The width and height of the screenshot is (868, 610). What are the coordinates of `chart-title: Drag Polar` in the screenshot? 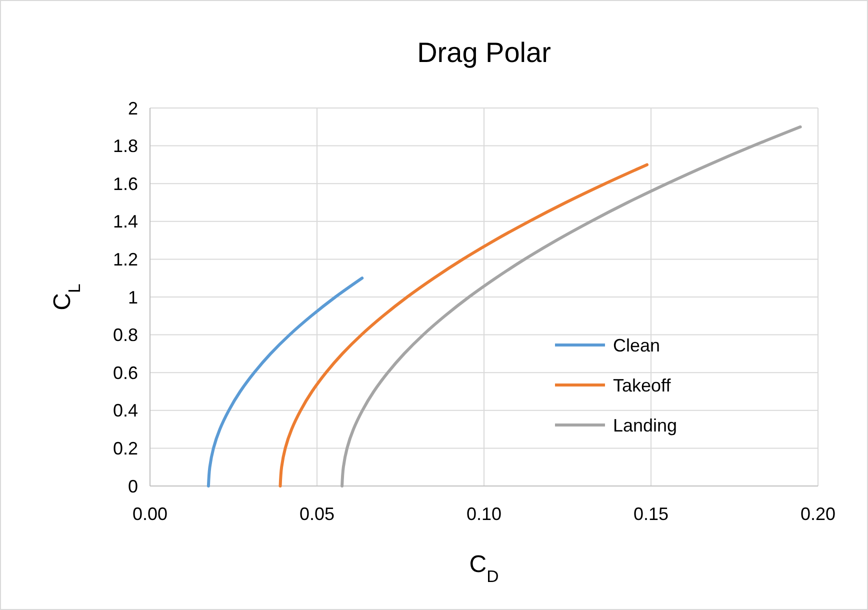 It's located at (484, 52).